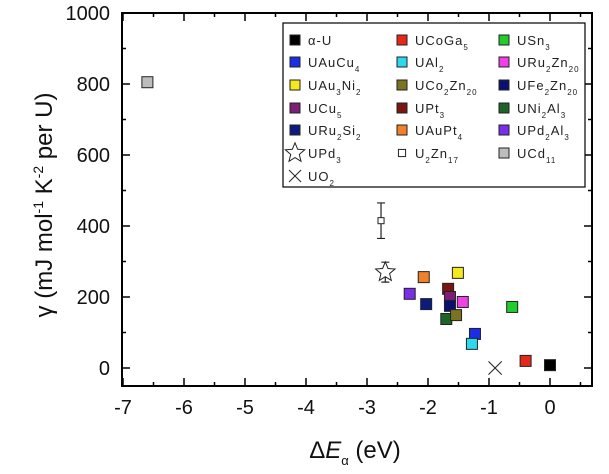  I want to click on legend-label: URu2Zn20, so click(548, 64).